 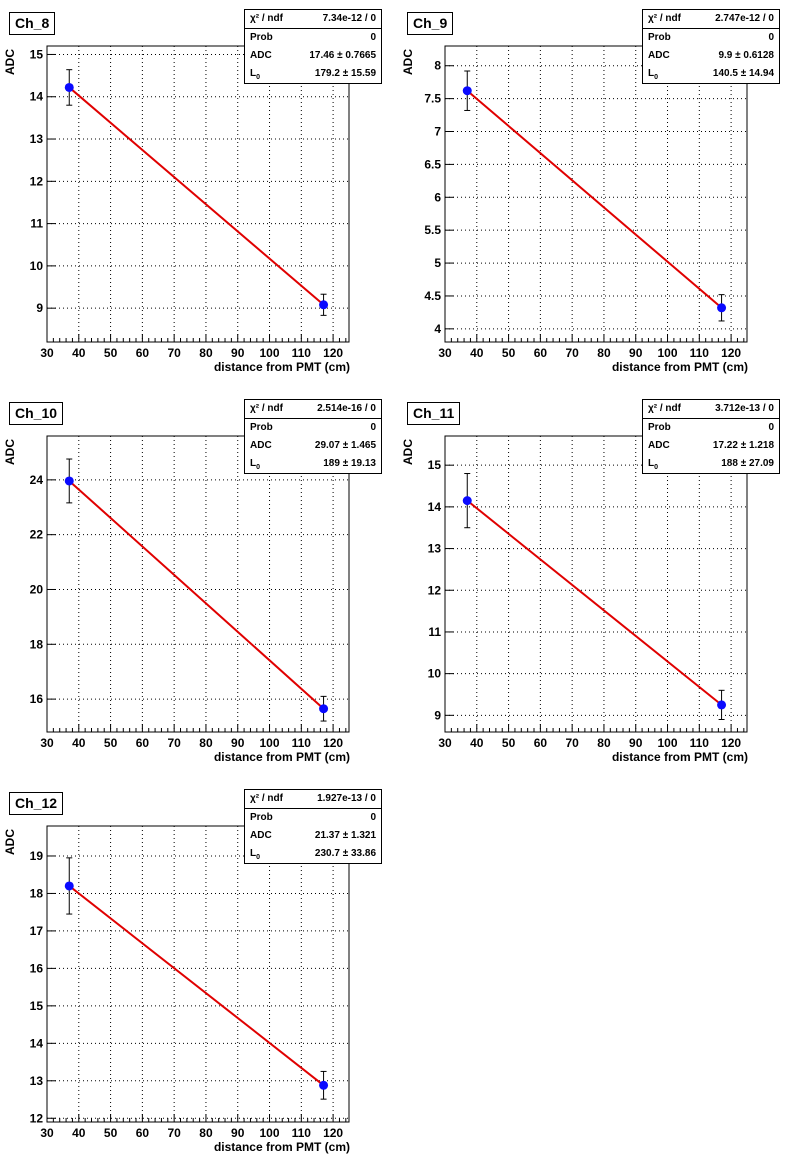 What do you see at coordinates (349, 463) in the screenshot?
I see `stats-value-l0: 189 ± 19.13` at bounding box center [349, 463].